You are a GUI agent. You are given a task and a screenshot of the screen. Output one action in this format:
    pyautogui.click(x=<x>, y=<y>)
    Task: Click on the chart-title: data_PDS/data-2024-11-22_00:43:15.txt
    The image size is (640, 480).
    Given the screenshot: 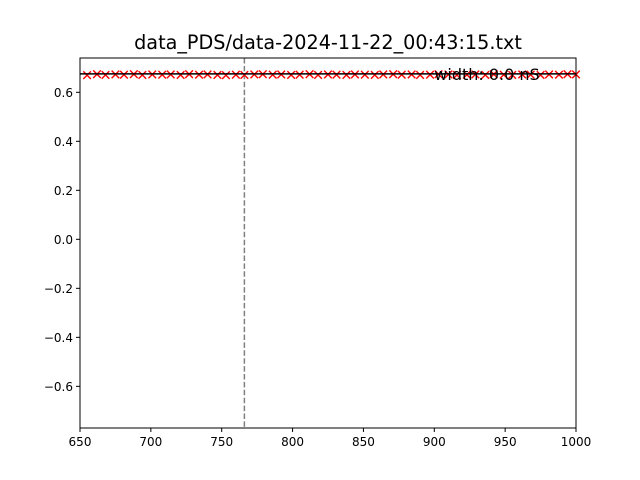 What is the action you would take?
    pyautogui.click(x=328, y=42)
    